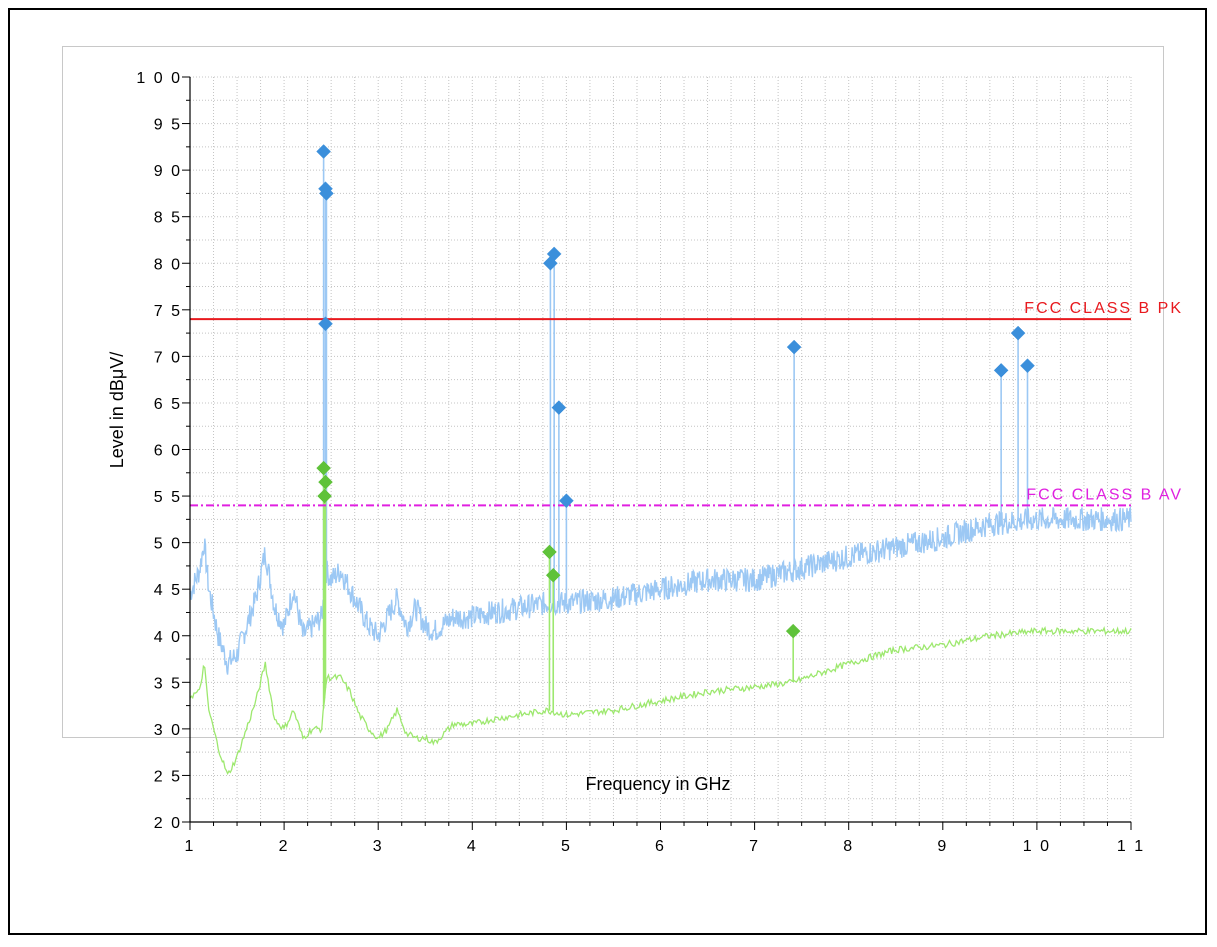 The width and height of the screenshot is (1217, 947). I want to click on limit-label-1: FCC CLASS B AV, so click(1104, 494).